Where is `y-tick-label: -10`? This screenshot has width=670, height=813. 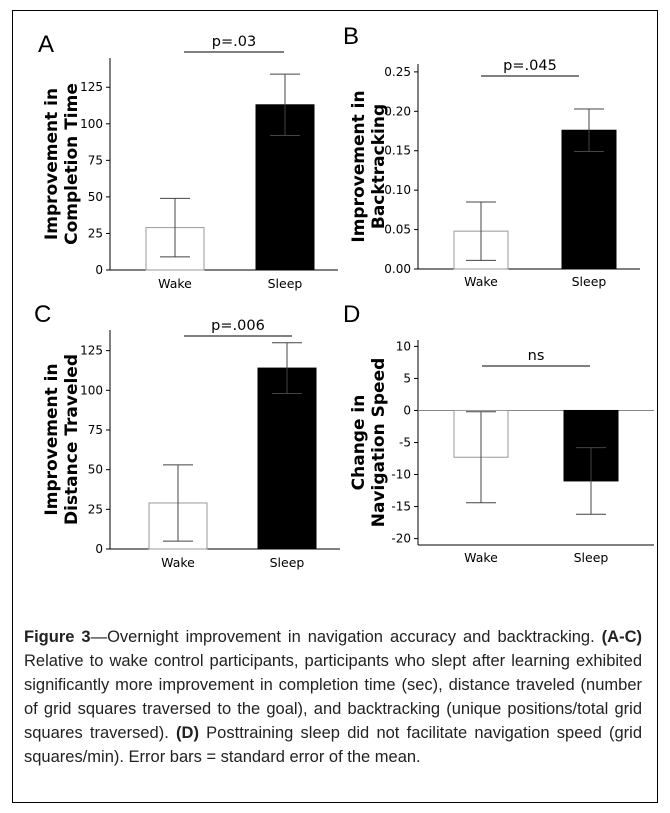
y-tick-label: -10 is located at coordinates (401, 475).